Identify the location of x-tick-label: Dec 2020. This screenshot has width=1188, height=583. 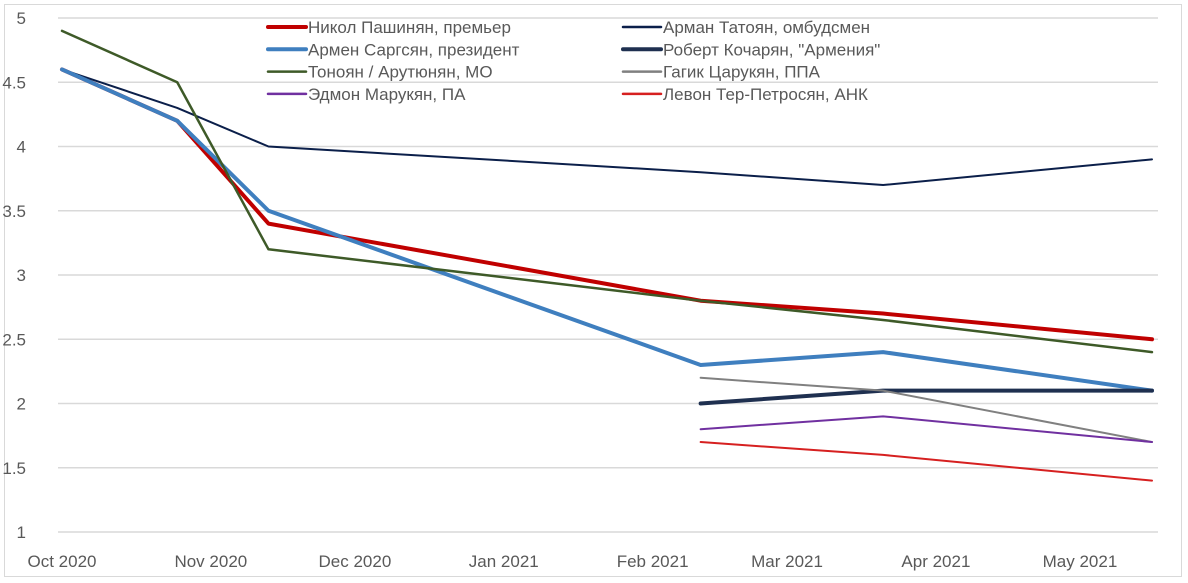
(355, 561).